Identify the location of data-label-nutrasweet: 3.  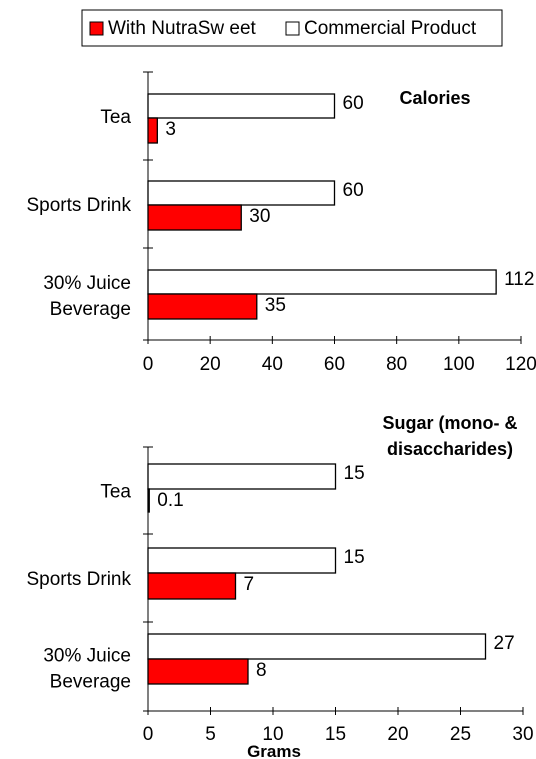
(170, 129).